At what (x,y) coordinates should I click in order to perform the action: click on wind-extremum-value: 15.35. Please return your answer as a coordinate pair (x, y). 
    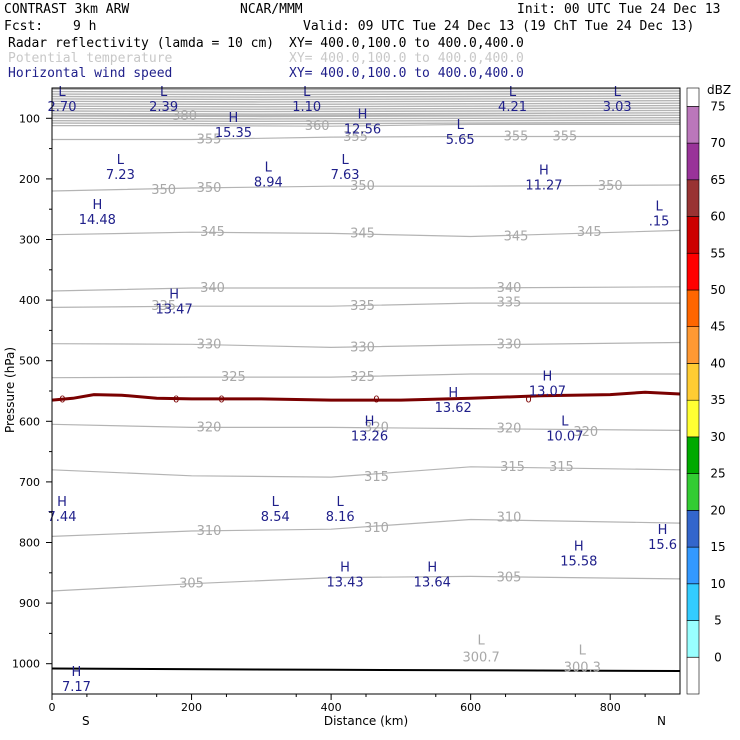
    Looking at the image, I should click on (233, 133).